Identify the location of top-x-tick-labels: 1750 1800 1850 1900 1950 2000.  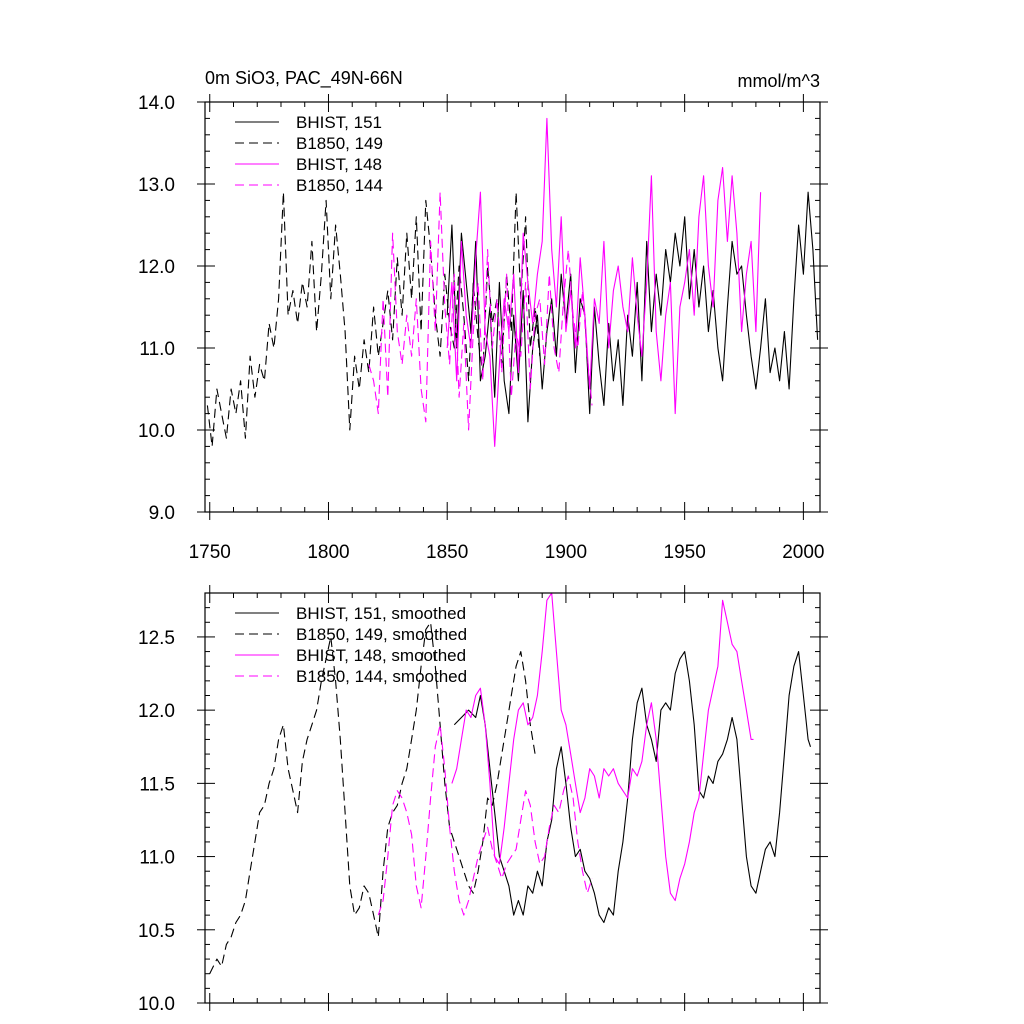
(507, 552).